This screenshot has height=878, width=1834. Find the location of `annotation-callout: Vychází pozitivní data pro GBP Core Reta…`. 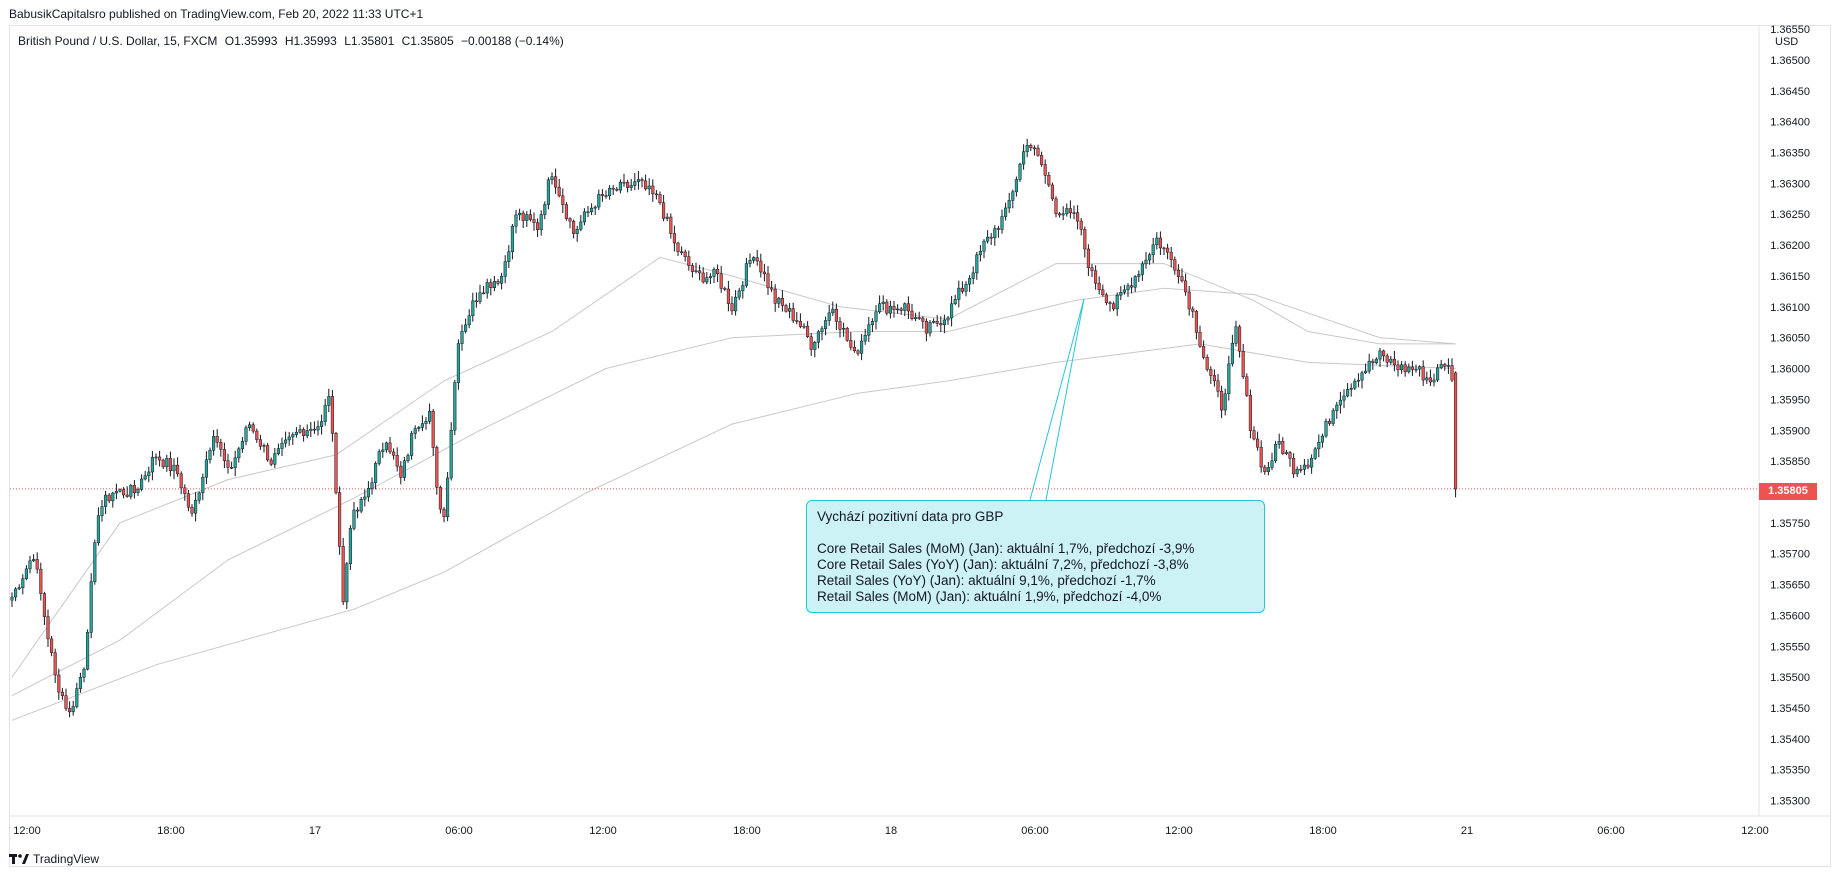

annotation-callout: Vychází pozitivní data pro GBP Core Reta… is located at coordinates (1035, 556).